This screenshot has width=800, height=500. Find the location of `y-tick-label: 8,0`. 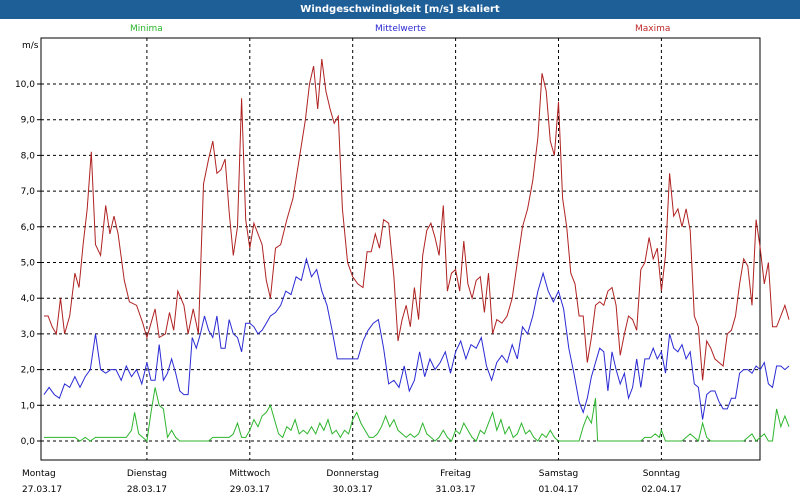

y-tick-label: 8,0 is located at coordinates (28, 156).